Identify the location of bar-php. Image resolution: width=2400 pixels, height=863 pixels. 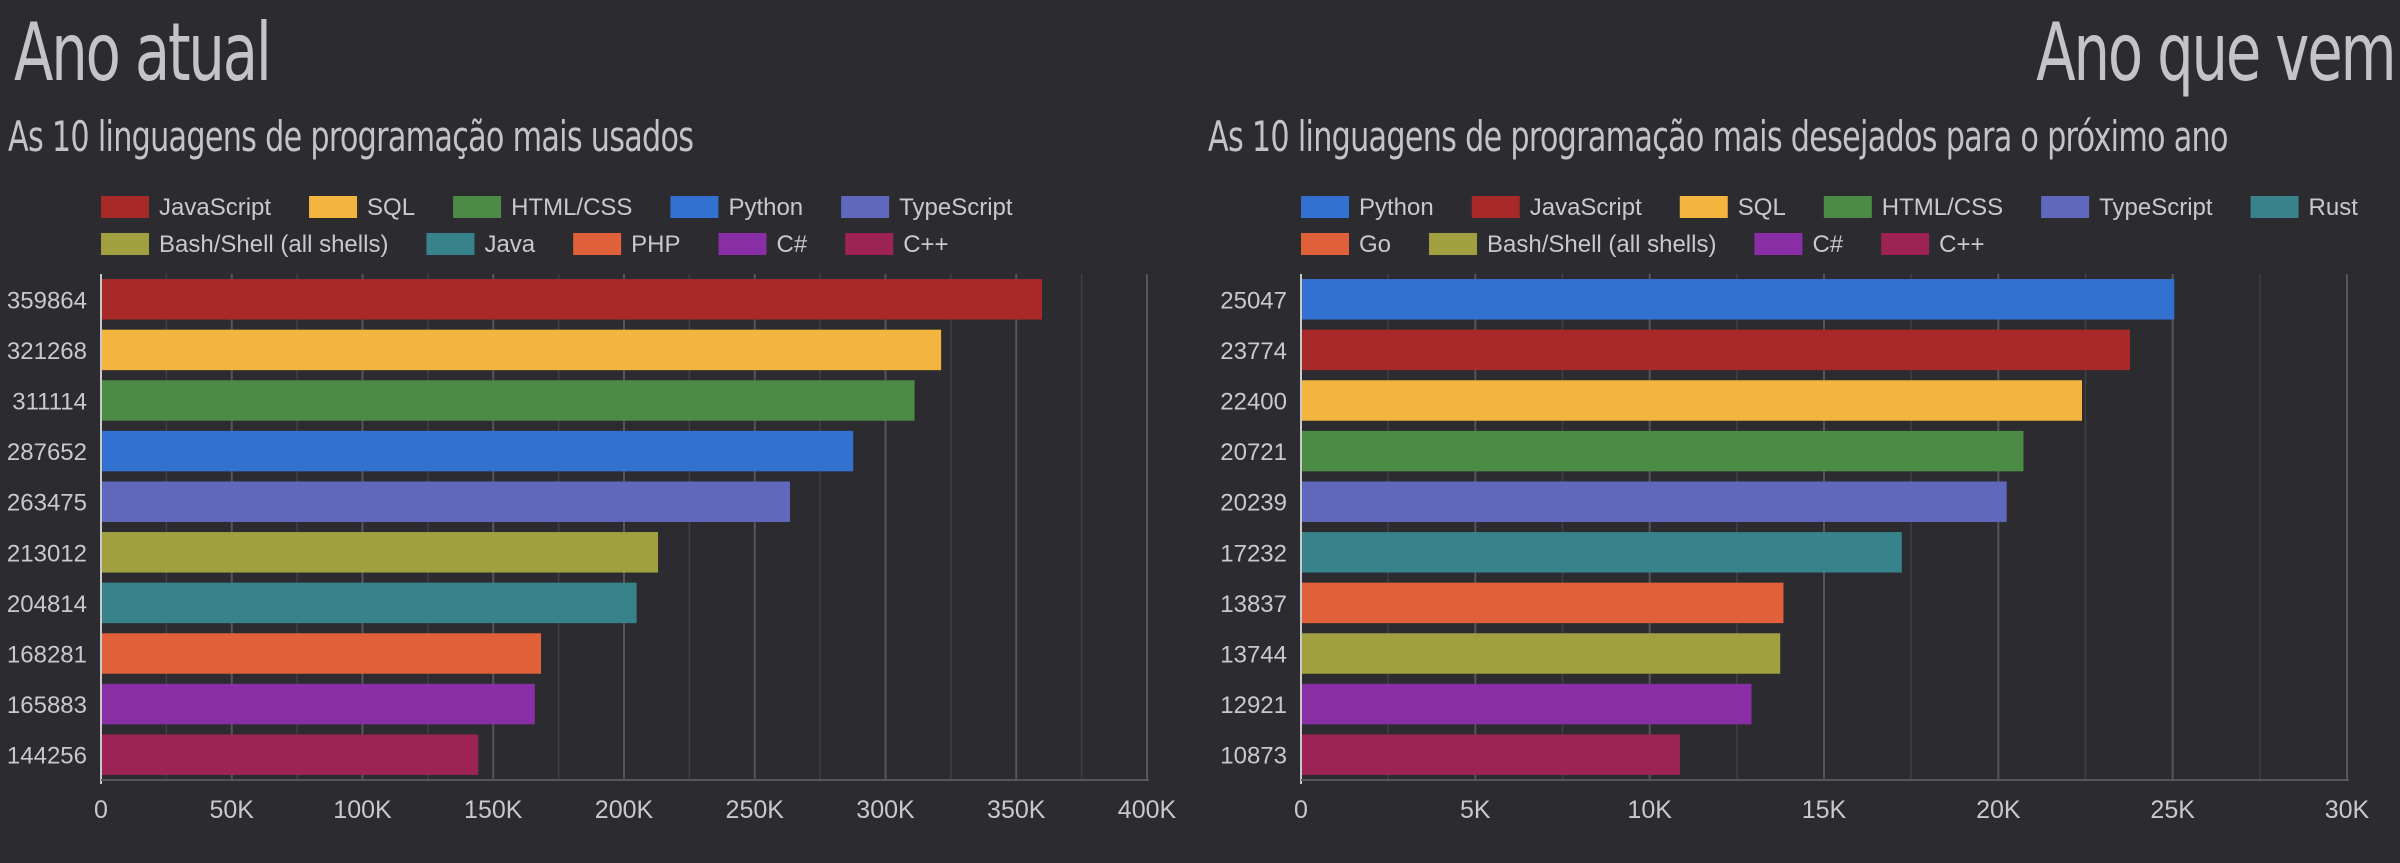
(321, 653).